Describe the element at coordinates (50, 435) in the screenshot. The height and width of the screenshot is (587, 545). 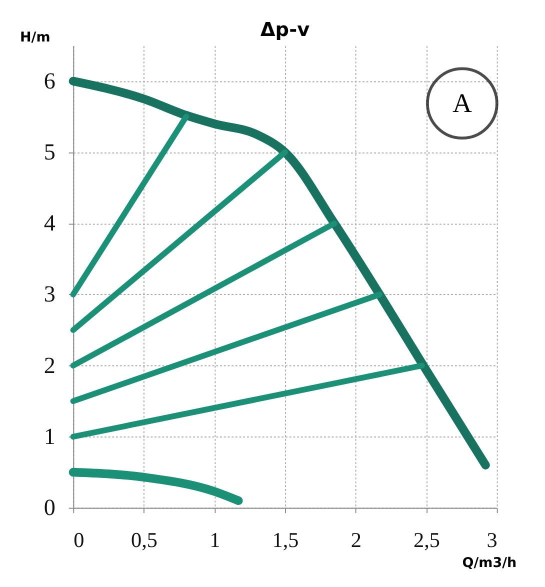
I see `y-tick-label: 1` at that location.